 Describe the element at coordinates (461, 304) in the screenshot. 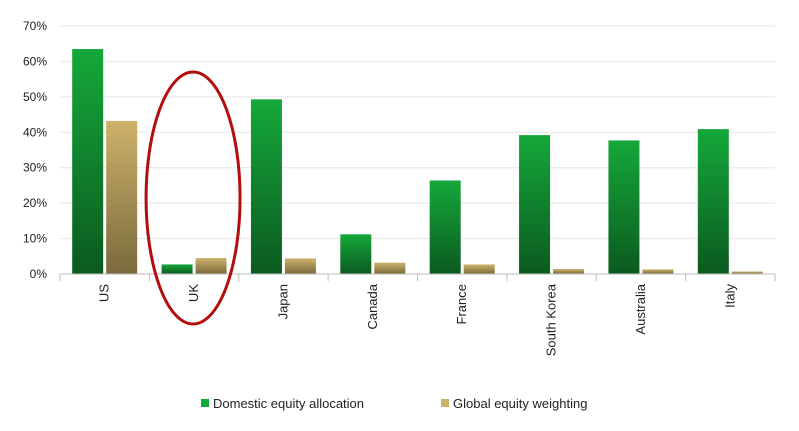

I see `x-category-label: France` at that location.